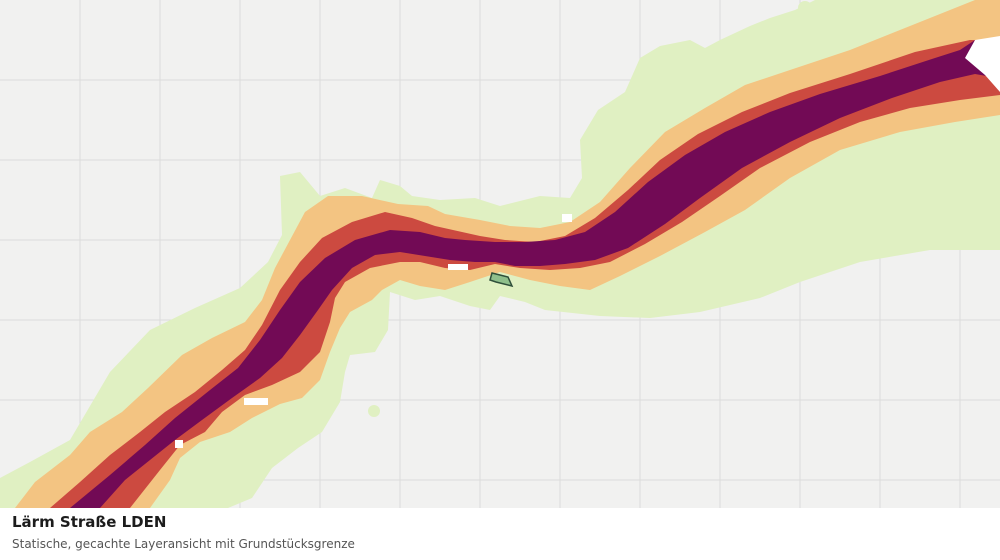  I want to click on parcel-boundary, so click(501, 280).